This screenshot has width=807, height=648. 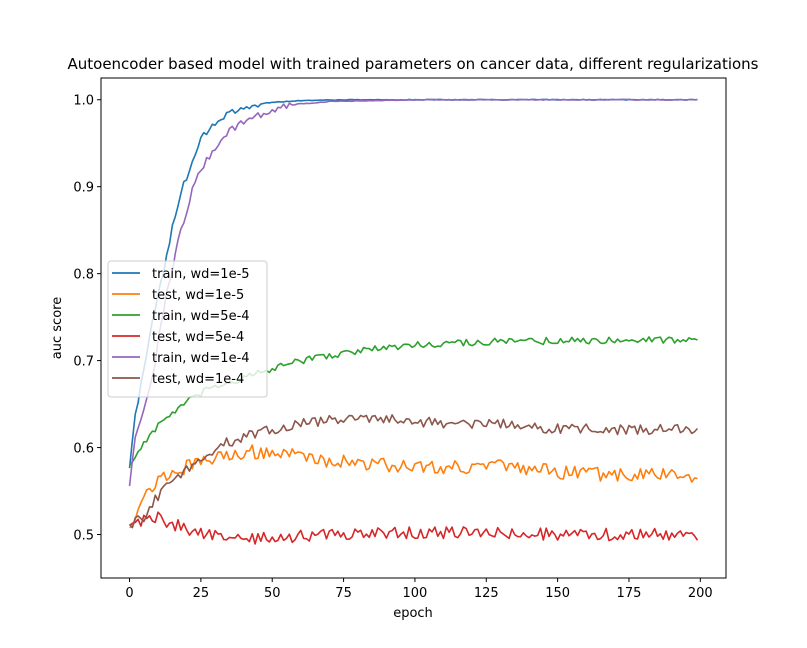 I want to click on y-tick-label: 0.8, so click(x=83, y=275).